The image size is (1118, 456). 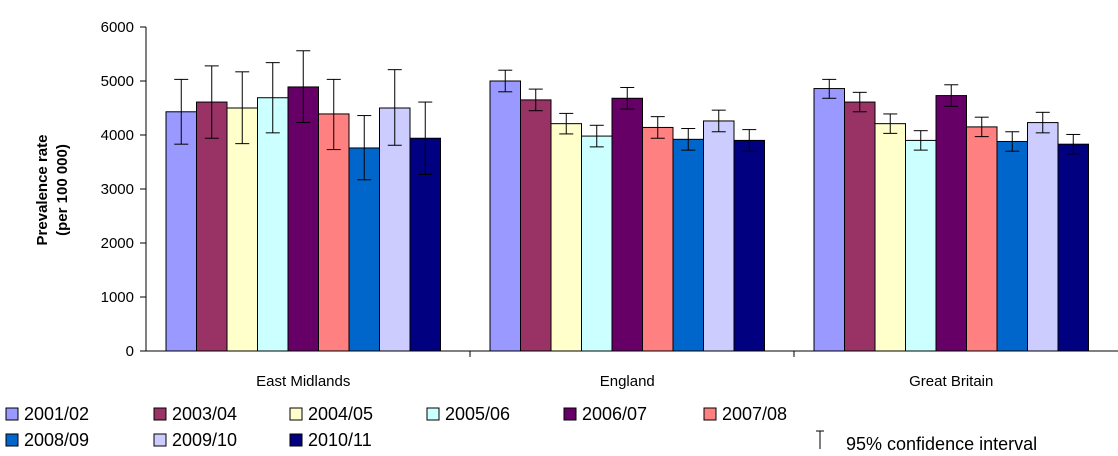 I want to click on bar-2008-09-east-midlands, so click(x=364, y=249).